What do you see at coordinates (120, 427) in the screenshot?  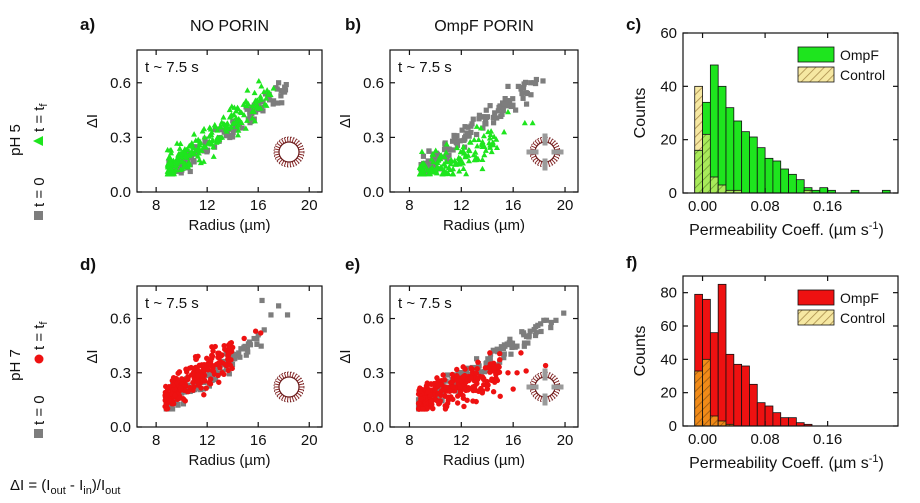 I see `y-tick-label: 0.0` at bounding box center [120, 427].